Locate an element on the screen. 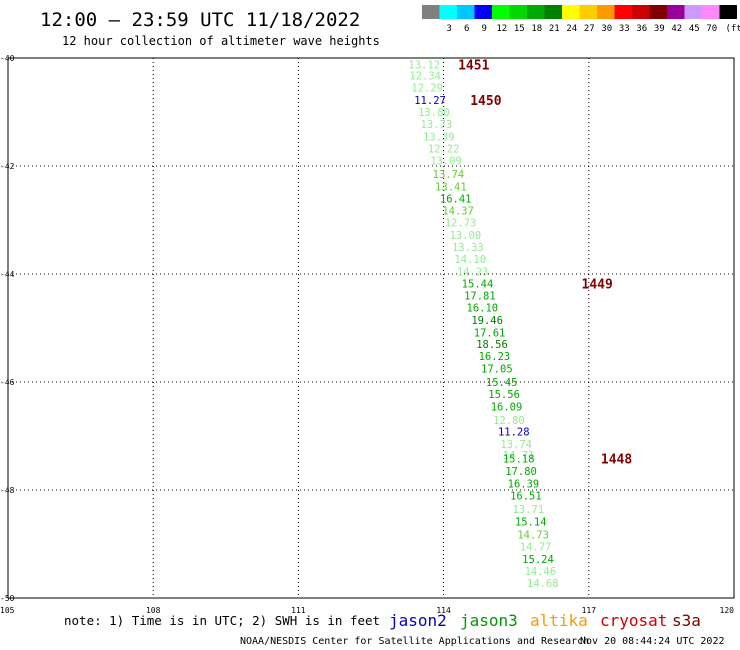  x-tick-label: 105 is located at coordinates (7, 610).